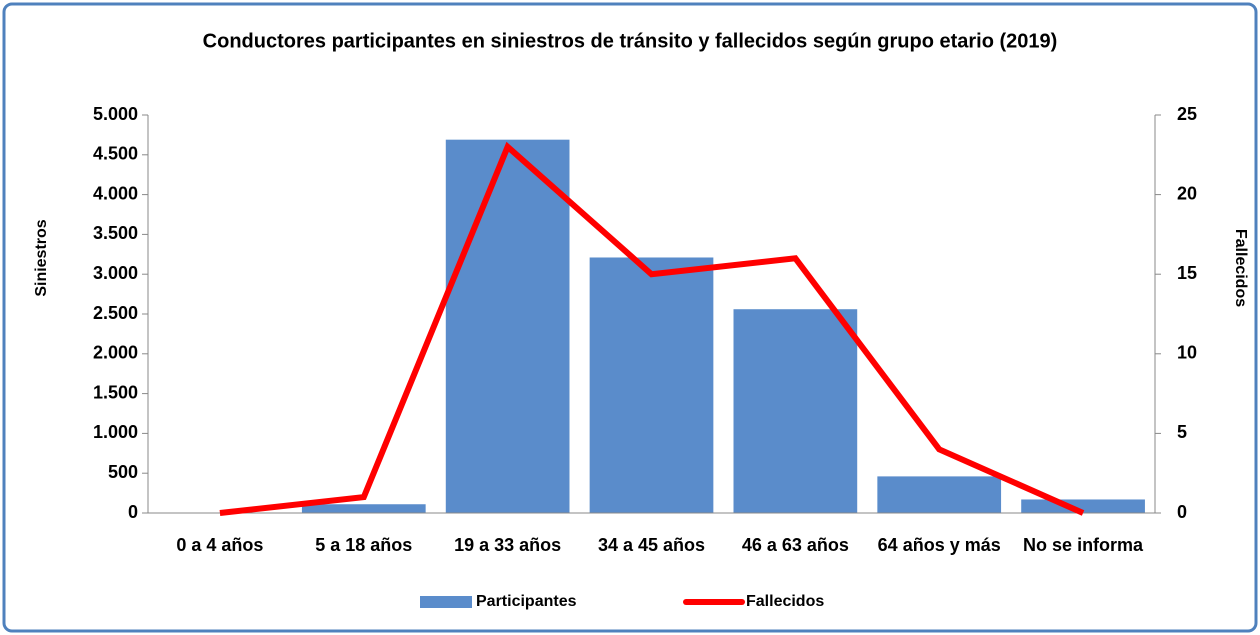  Describe the element at coordinates (115, 392) in the screenshot. I see `y-tick-label: 1.500` at that location.